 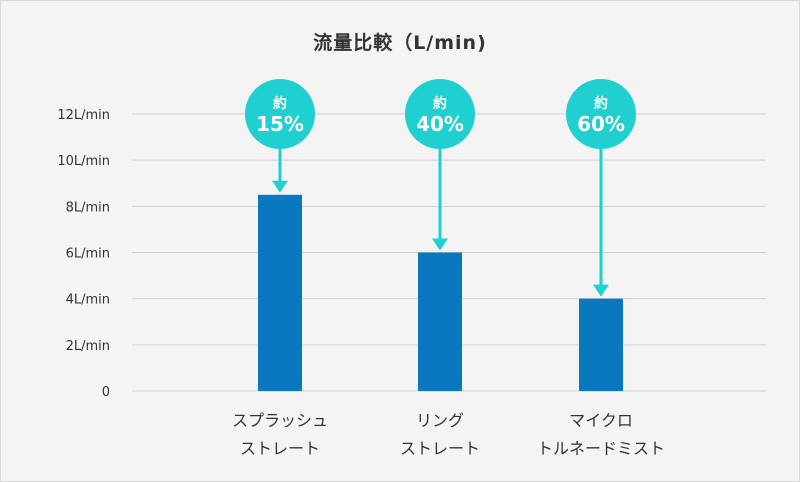 What do you see at coordinates (400, 43) in the screenshot?
I see `chart-title: 流量比較（L/min)` at bounding box center [400, 43].